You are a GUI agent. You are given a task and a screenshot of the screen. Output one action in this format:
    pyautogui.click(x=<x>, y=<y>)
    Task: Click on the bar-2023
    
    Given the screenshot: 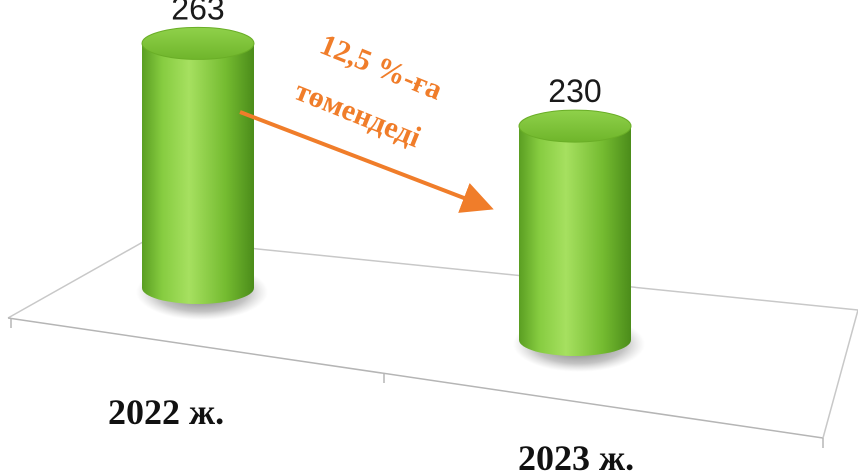 What is the action you would take?
    pyautogui.click(x=579, y=240)
    